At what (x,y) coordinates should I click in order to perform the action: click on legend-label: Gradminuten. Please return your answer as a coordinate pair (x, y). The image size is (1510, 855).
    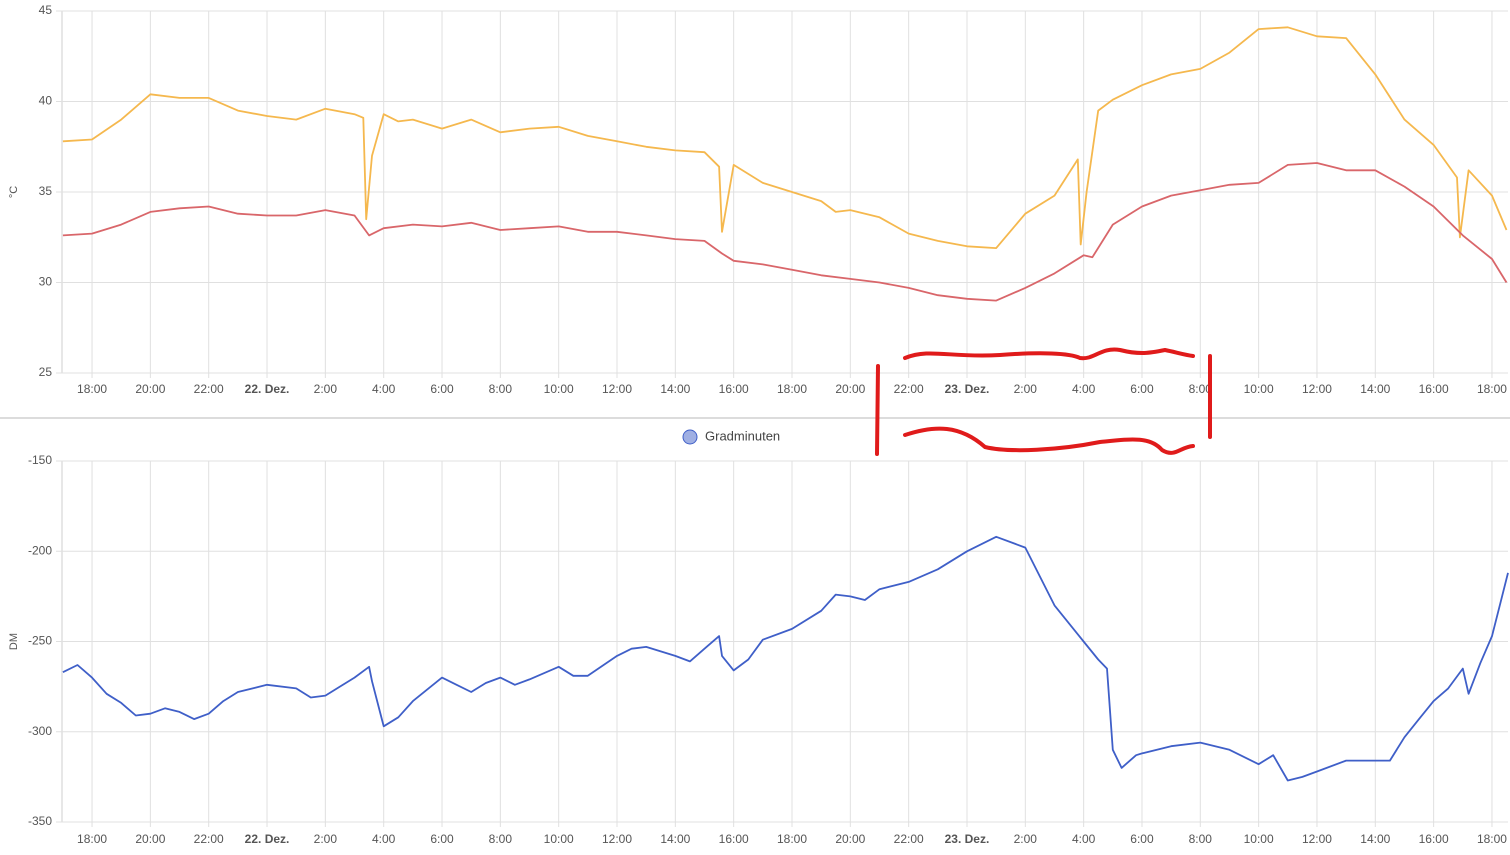
    Looking at the image, I should click on (742, 435).